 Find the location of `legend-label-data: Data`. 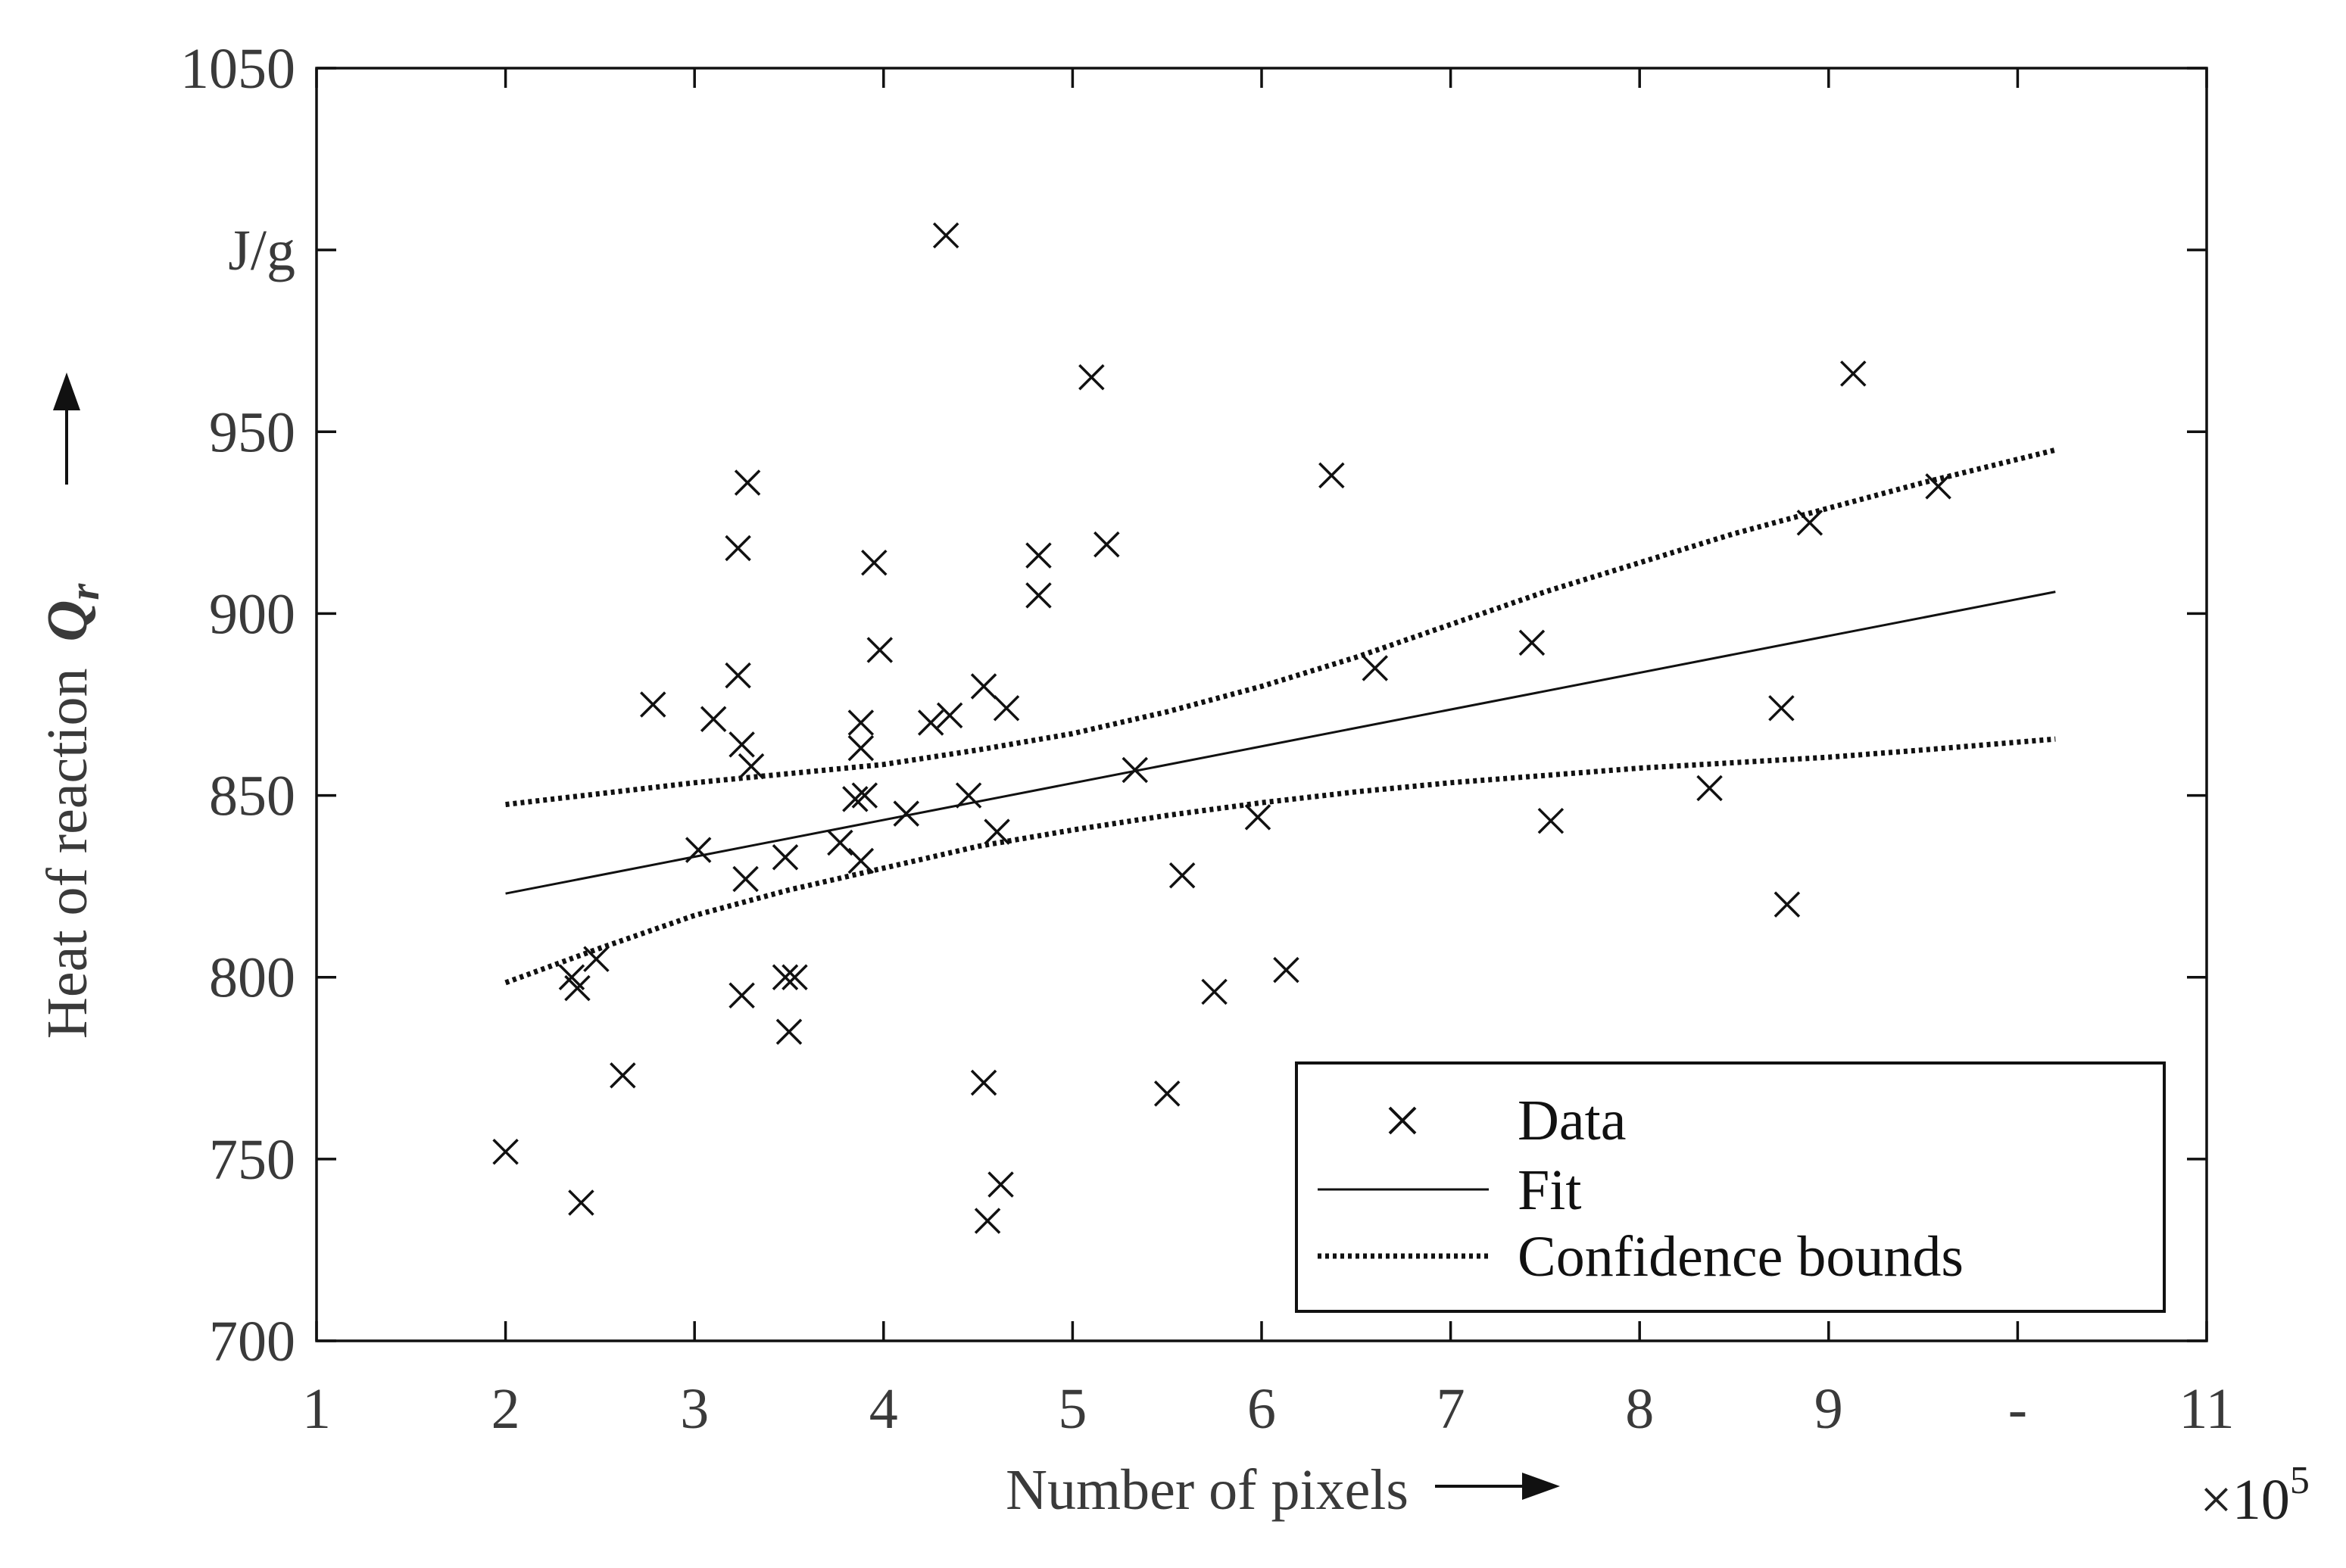

legend-label-data: Data is located at coordinates (1572, 1120).